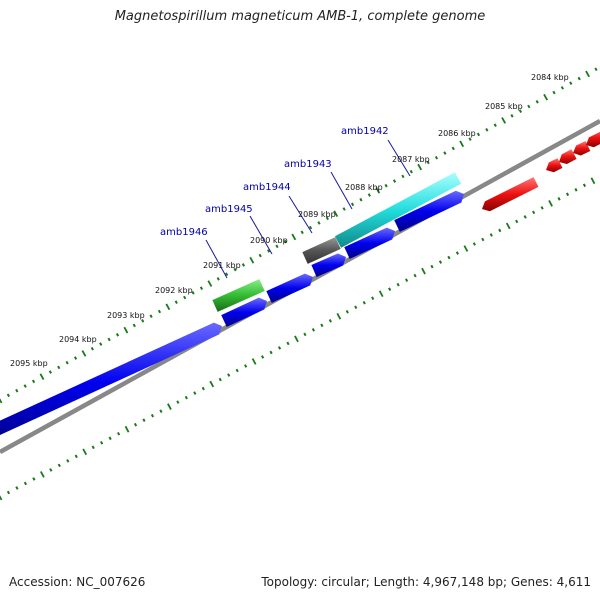 This screenshot has height=600, width=600. What do you see at coordinates (308, 164) in the screenshot?
I see `gene-label-amb1943: amb1943` at bounding box center [308, 164].